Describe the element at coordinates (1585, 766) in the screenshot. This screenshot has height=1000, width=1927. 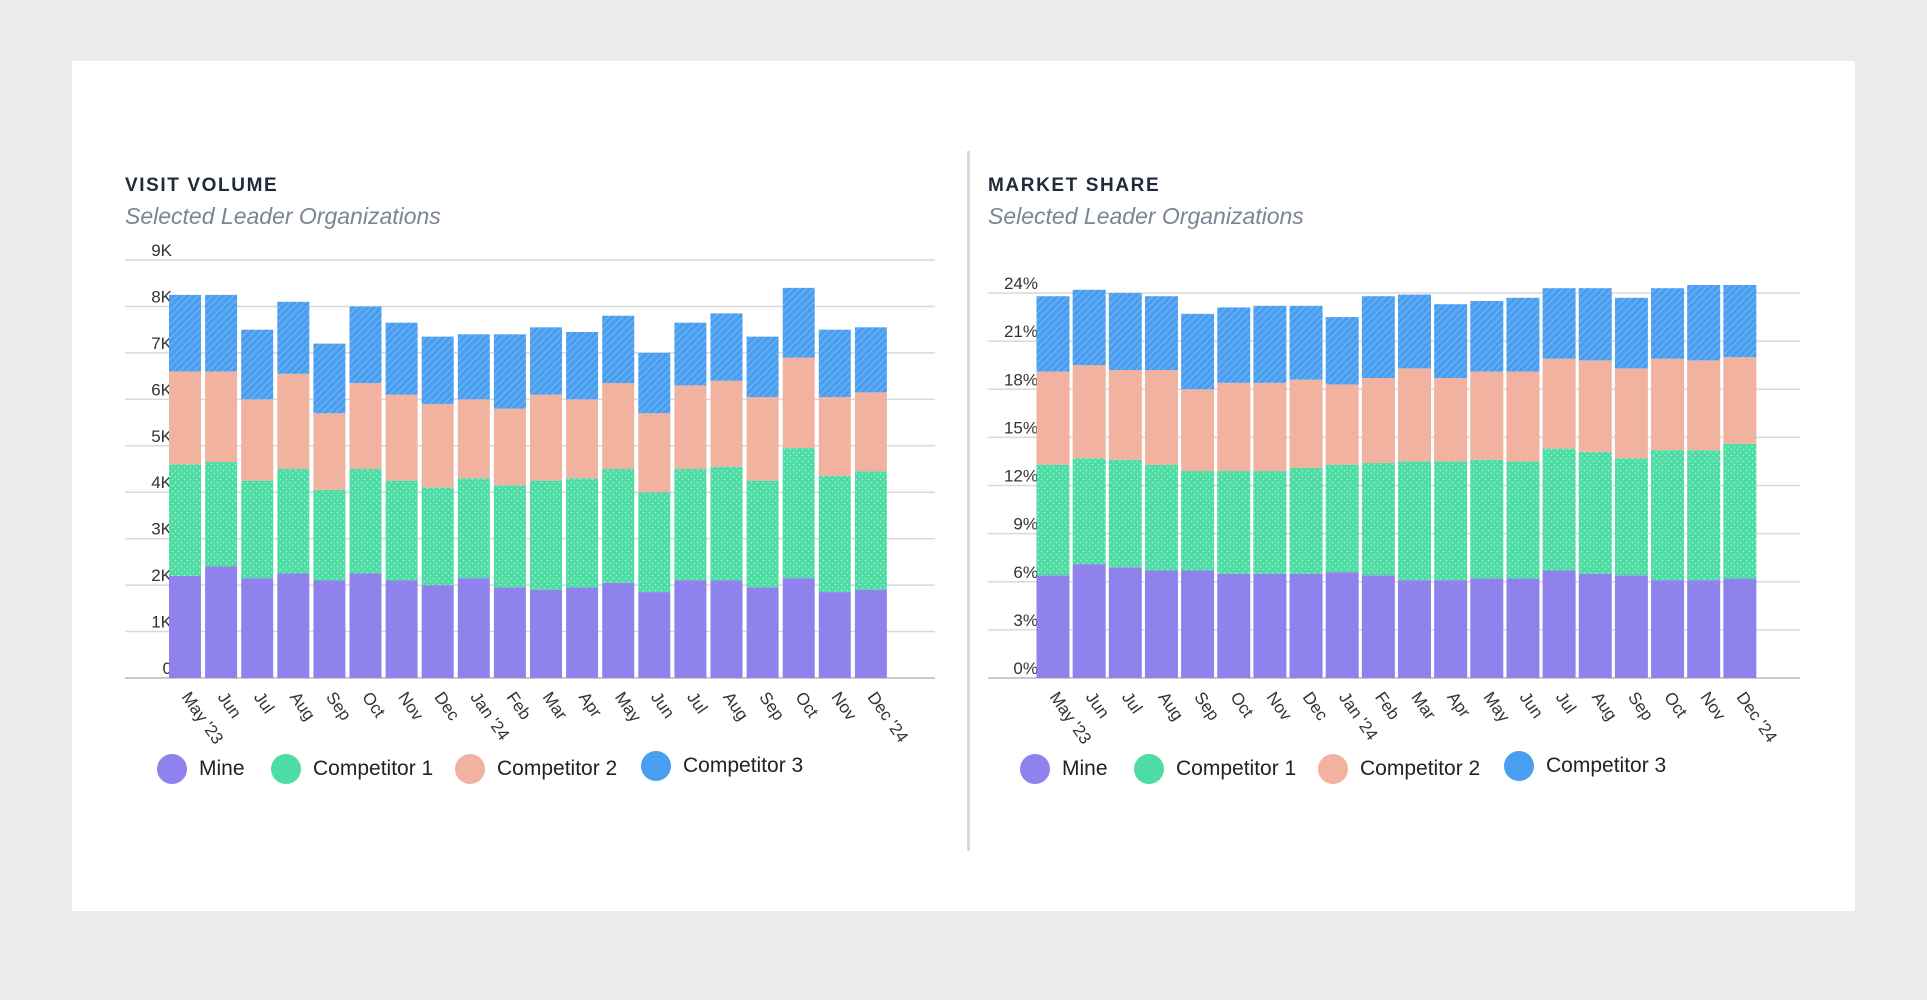
I see `legend-item-competitor-3: Competitor 3` at that location.